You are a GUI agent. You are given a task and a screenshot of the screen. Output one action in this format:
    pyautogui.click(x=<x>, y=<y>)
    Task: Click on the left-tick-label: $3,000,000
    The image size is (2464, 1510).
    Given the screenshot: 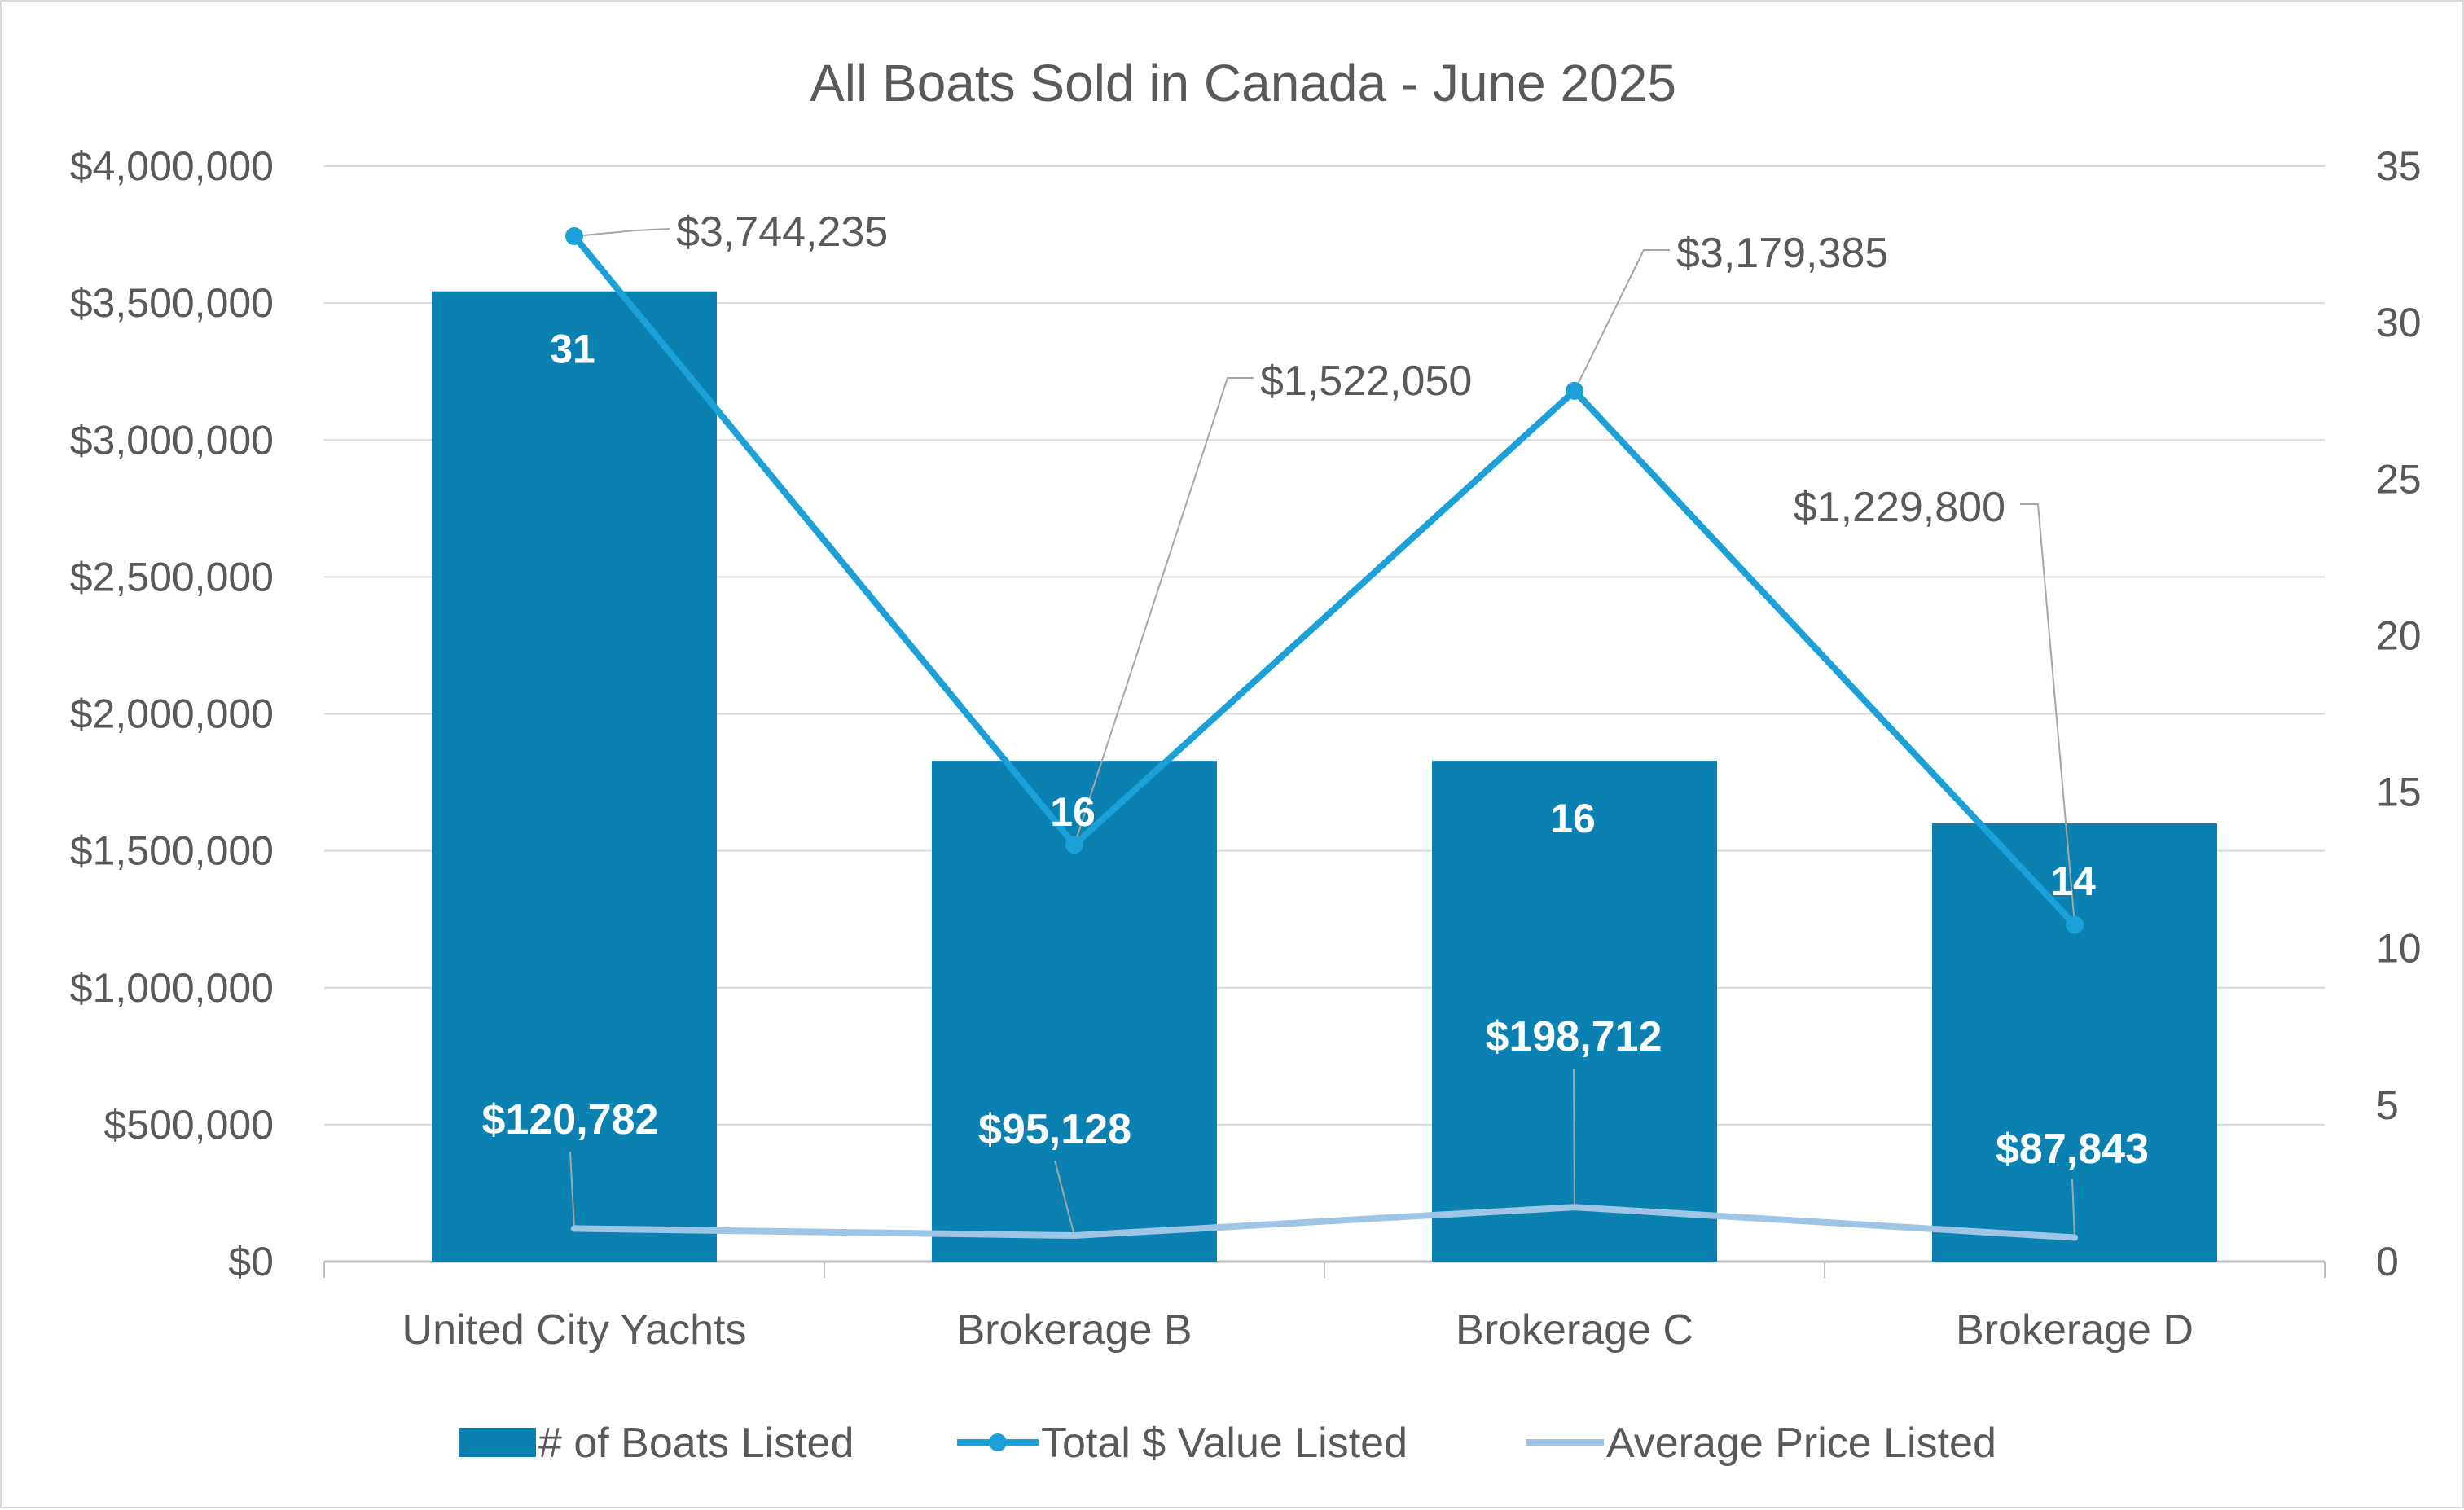 What is the action you would take?
    pyautogui.click(x=172, y=440)
    